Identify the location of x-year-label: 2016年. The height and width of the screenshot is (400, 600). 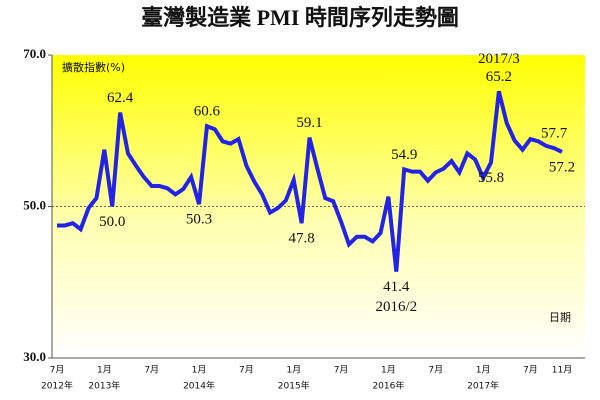
(388, 386).